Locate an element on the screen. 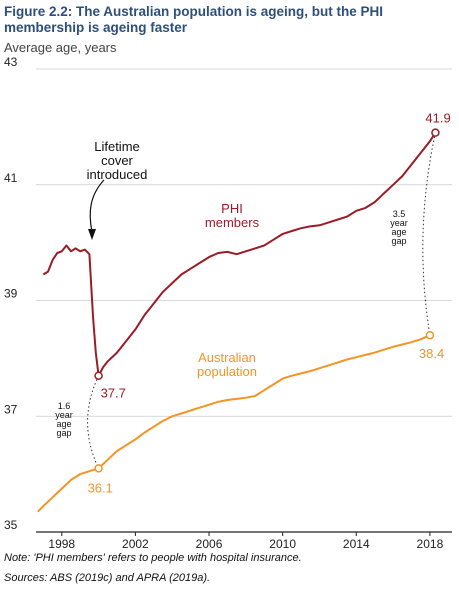 This screenshot has width=459, height=601. gap-connector-2000 is located at coordinates (93, 422).